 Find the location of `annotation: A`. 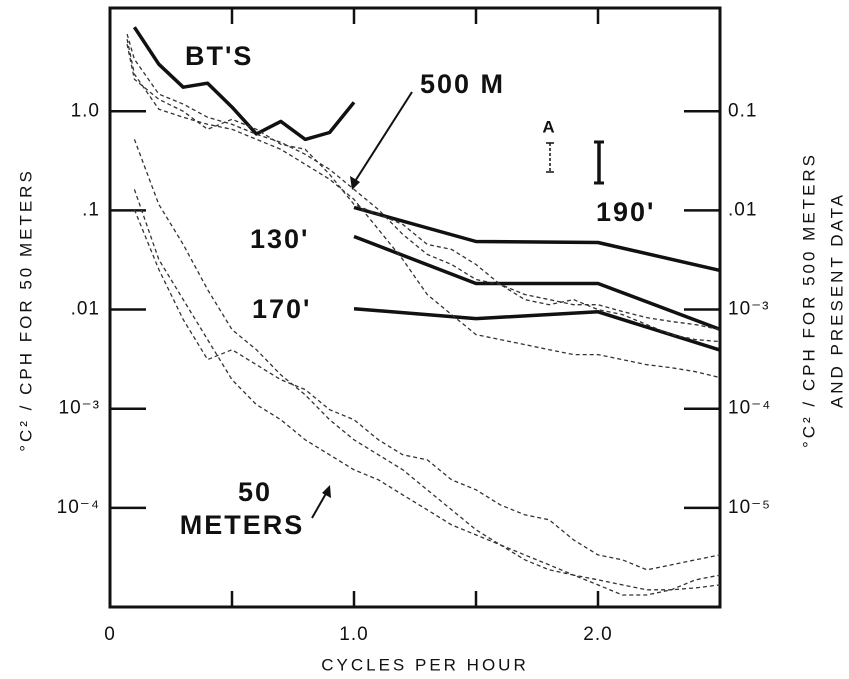

annotation: A is located at coordinates (548, 126).